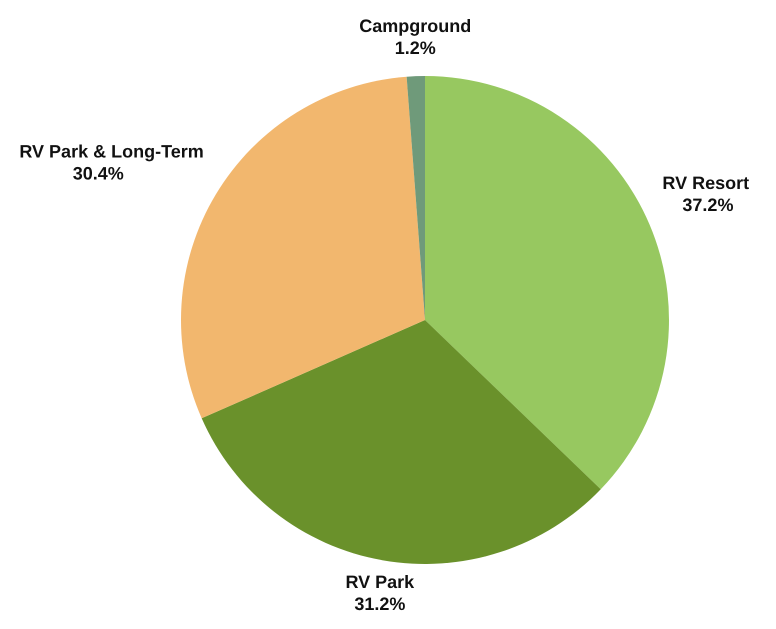  What do you see at coordinates (415, 26) in the screenshot?
I see `slice-label: Campground` at bounding box center [415, 26].